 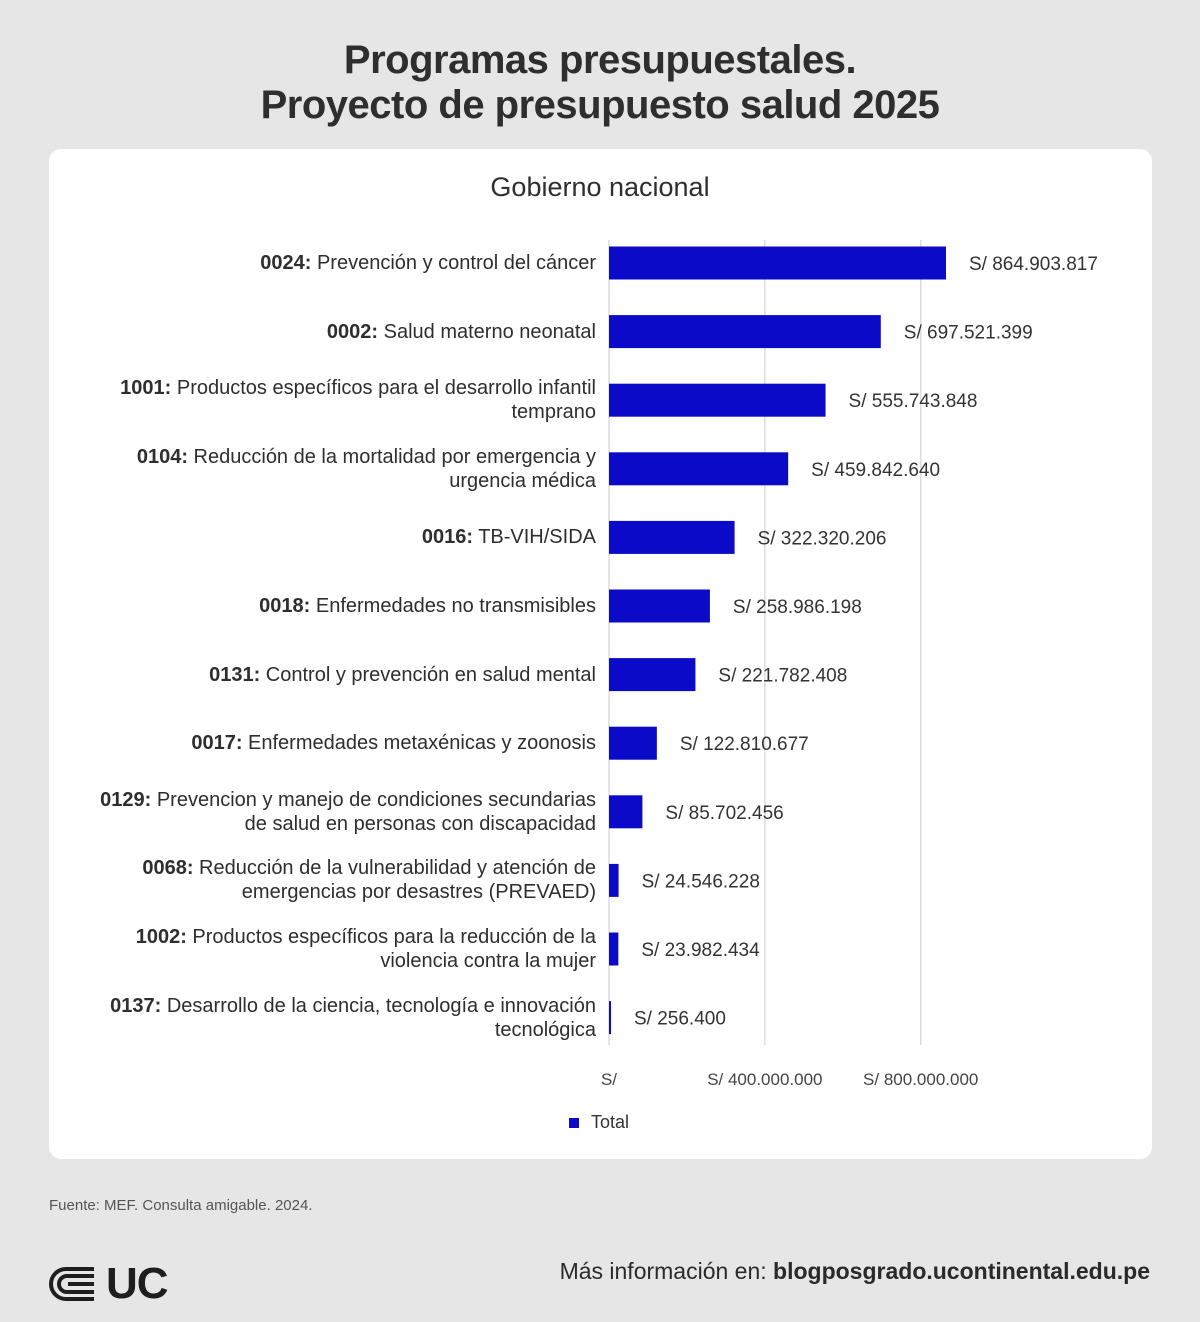 What do you see at coordinates (453, 606) in the screenshot?
I see `category-text: Enfermedades no transmisibles` at bounding box center [453, 606].